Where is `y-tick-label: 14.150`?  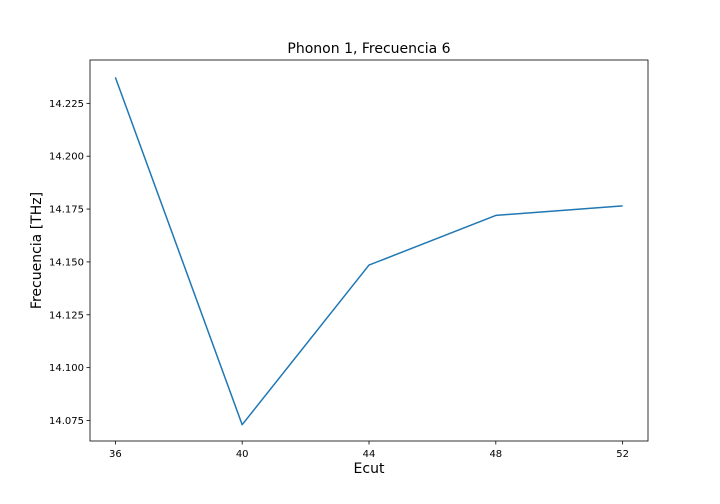
y-tick-label: 14.150 is located at coordinates (66, 262).